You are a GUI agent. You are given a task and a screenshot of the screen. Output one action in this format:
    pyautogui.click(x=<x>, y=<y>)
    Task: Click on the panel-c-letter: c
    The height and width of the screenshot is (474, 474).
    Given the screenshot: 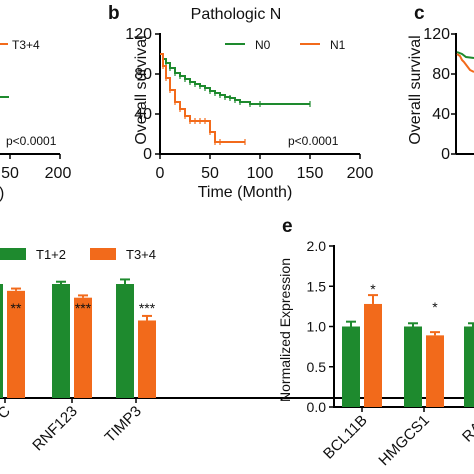 What is the action you would take?
    pyautogui.click(x=419, y=13)
    